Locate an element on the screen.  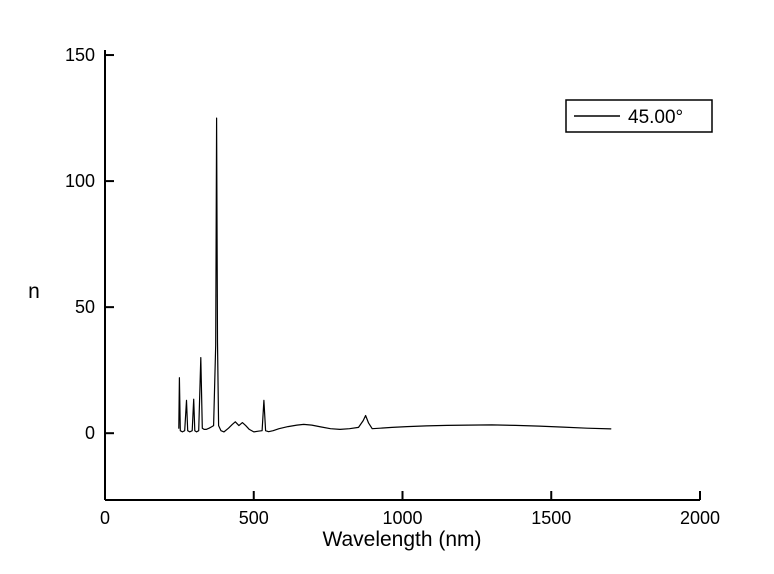
x-tick-label: 1000 is located at coordinates (402, 518).